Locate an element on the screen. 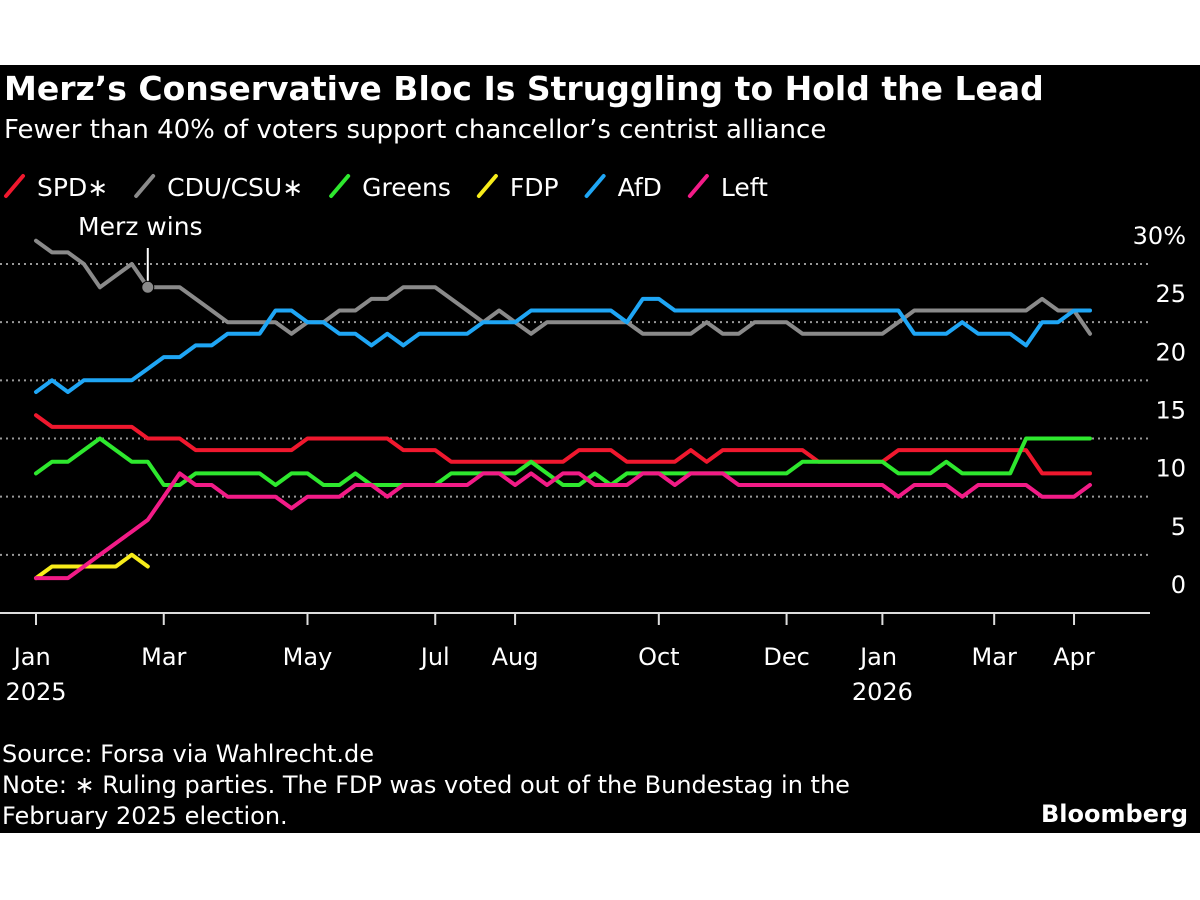 Image resolution: width=1200 pixels, height=900 pixels. y-tick-label: 5 is located at coordinates (1178, 527).